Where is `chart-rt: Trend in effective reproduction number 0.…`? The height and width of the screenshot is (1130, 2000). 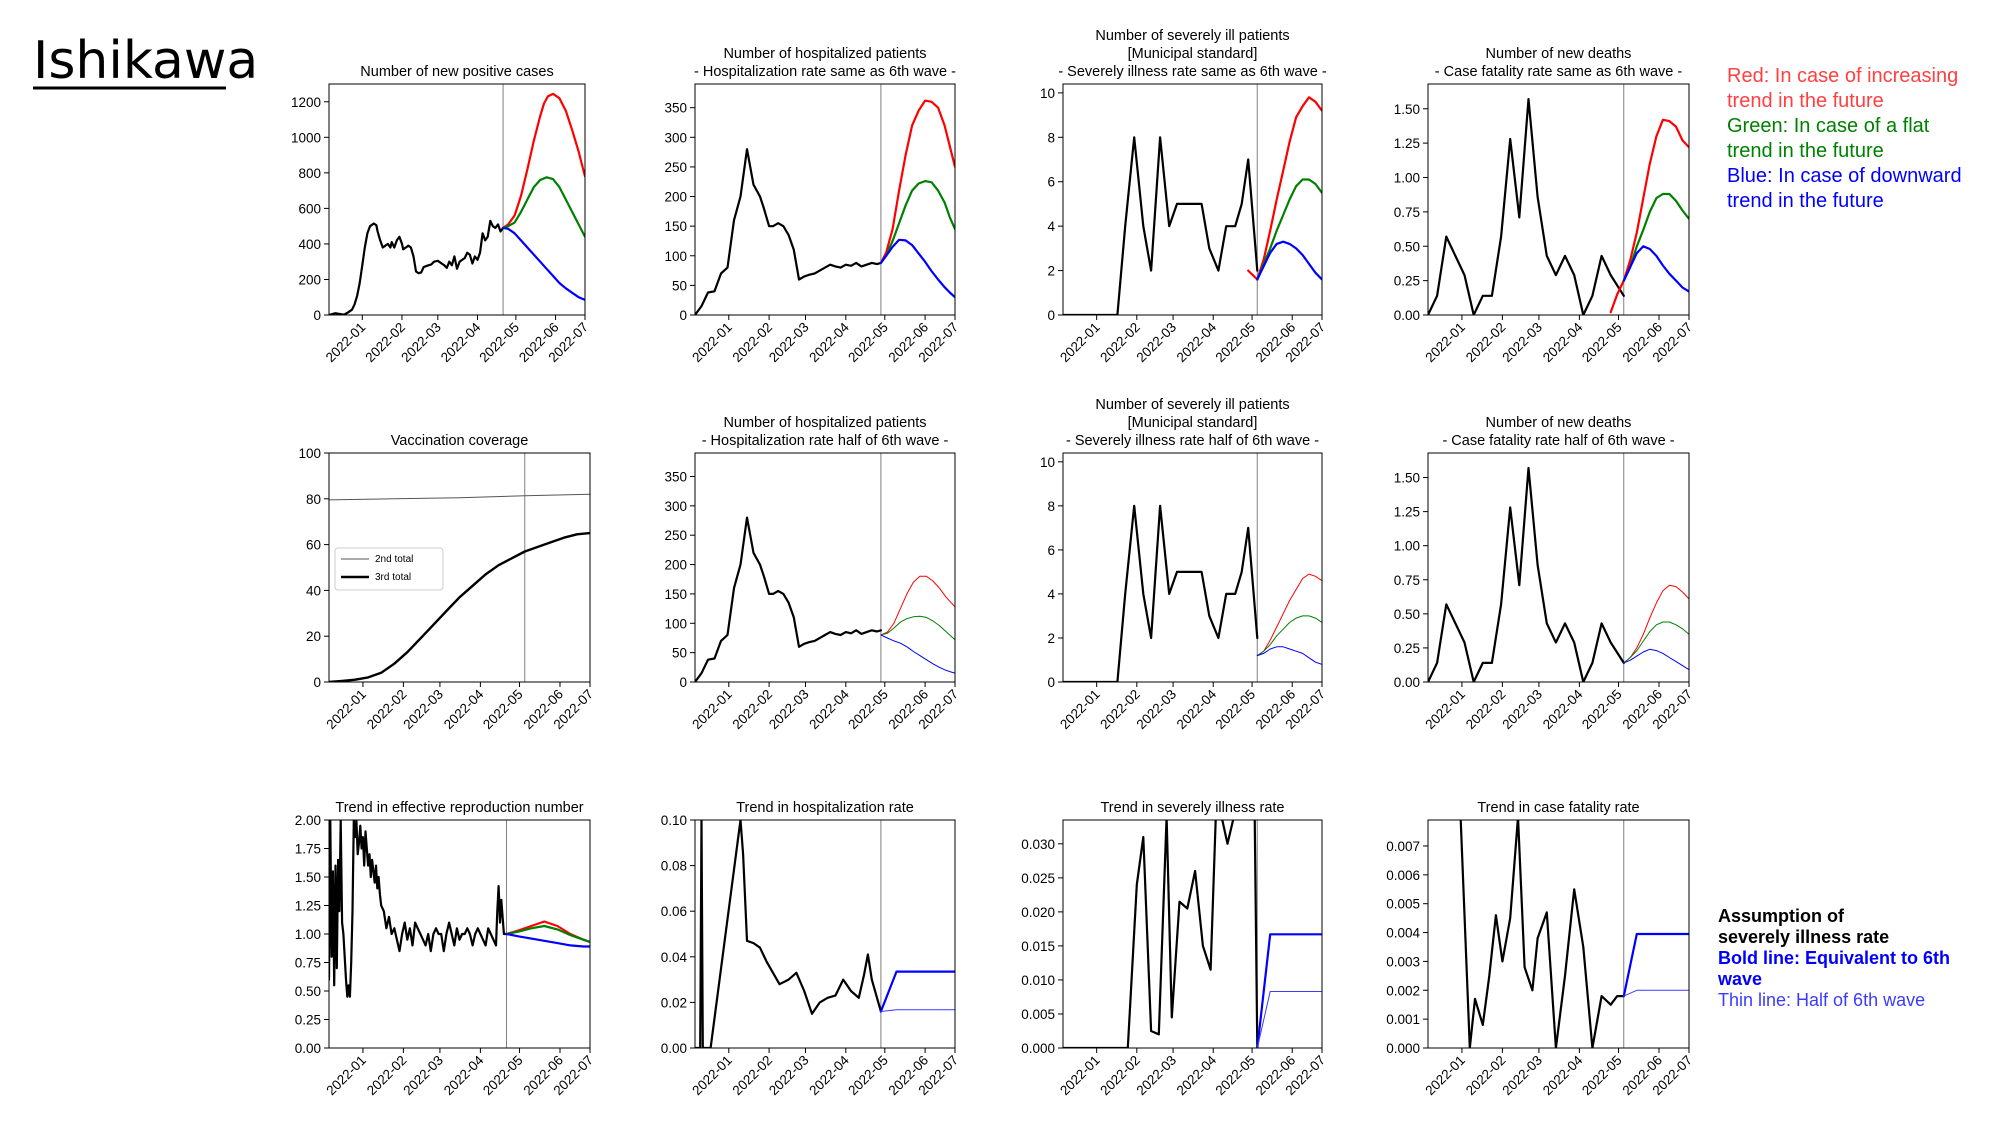 chart-rt: Trend in effective reproduction number 0.… is located at coordinates (445, 949).